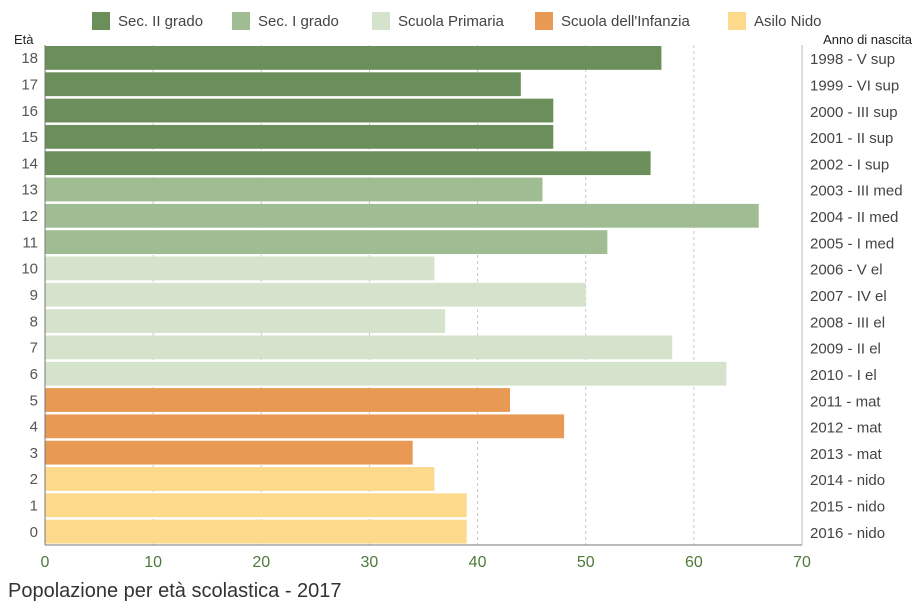 This screenshot has width=918, height=605. I want to click on y-tick-label: 5, so click(34, 400).